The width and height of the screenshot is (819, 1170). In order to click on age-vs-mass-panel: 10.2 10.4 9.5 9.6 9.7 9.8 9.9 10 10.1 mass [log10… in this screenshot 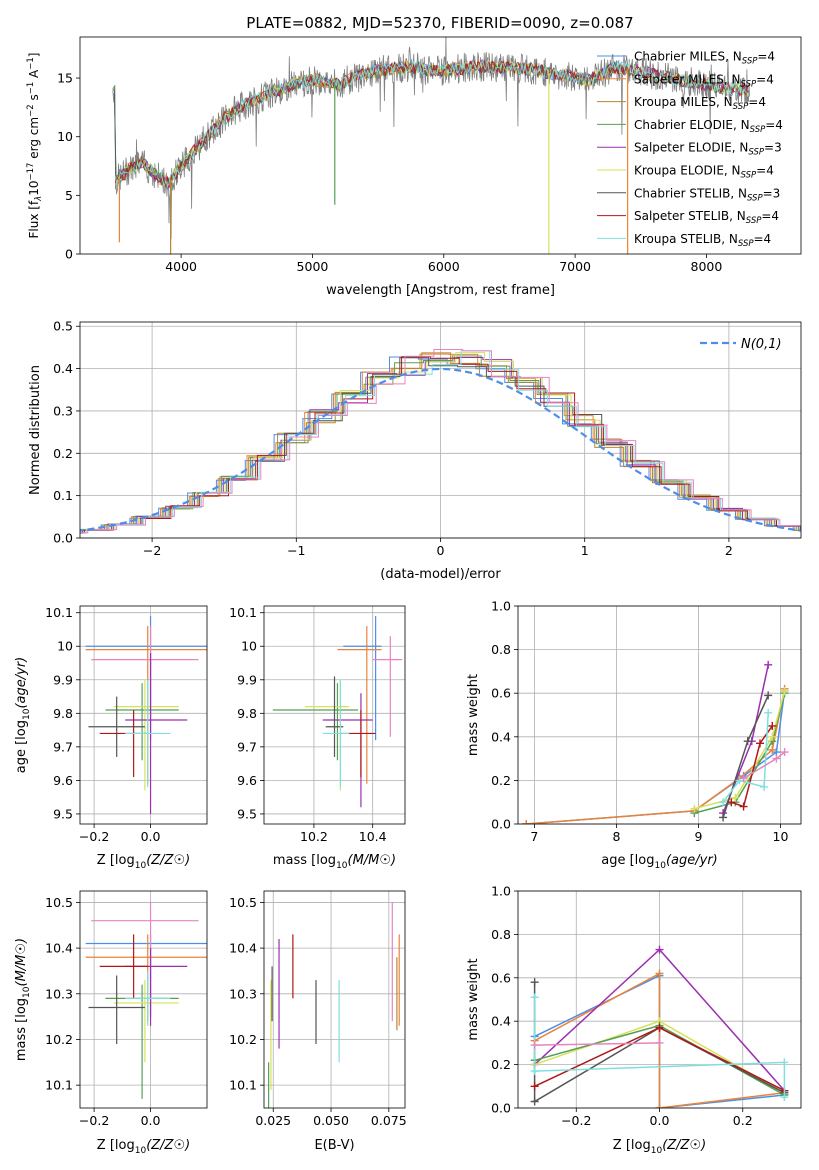, I will do `click(317, 738)`.